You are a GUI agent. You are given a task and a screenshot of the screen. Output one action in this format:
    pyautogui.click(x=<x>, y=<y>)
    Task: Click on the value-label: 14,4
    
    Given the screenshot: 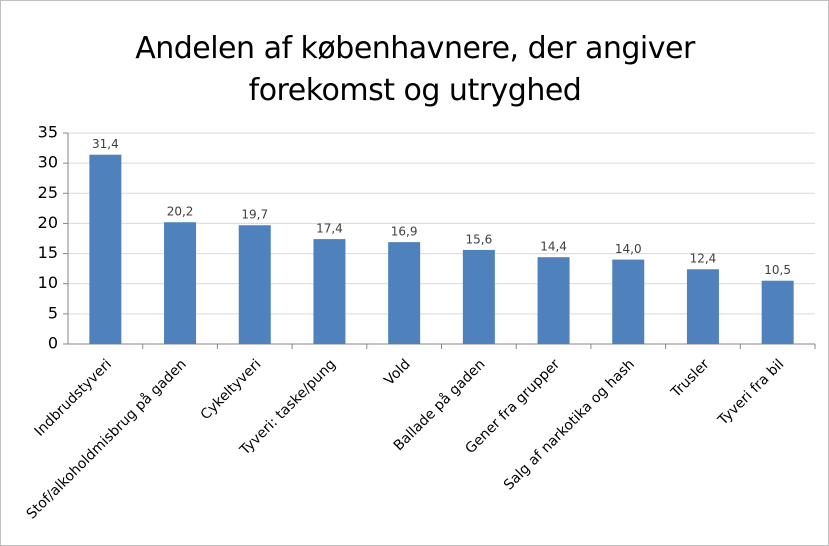 What is the action you would take?
    pyautogui.click(x=553, y=247)
    